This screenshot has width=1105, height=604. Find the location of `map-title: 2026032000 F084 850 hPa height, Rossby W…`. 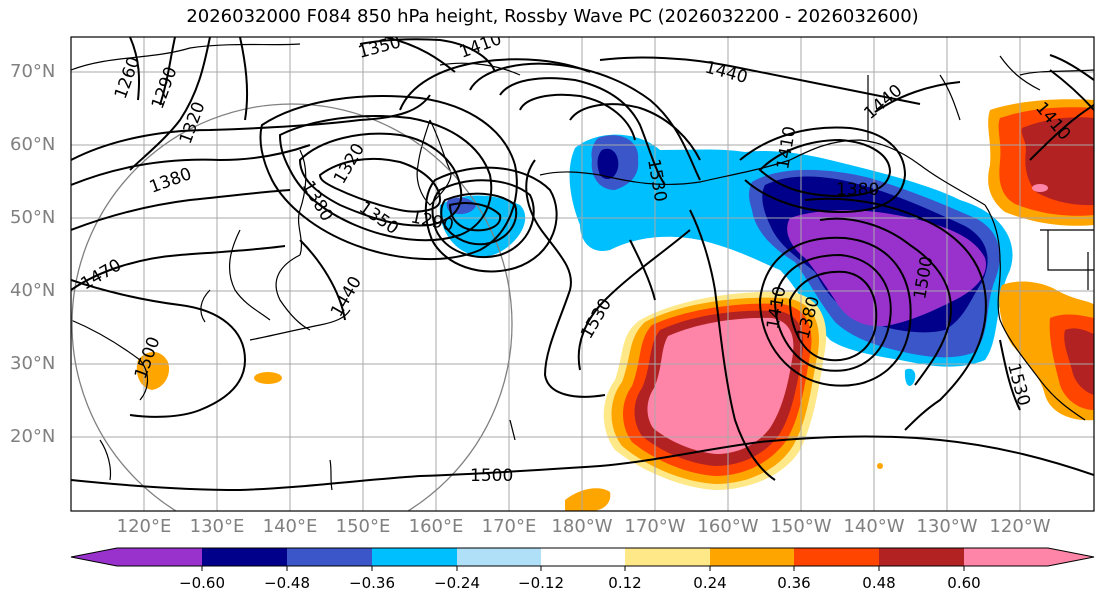

map-title: 2026032000 F084 850 hPa height, Rossby W… is located at coordinates (552, 16).